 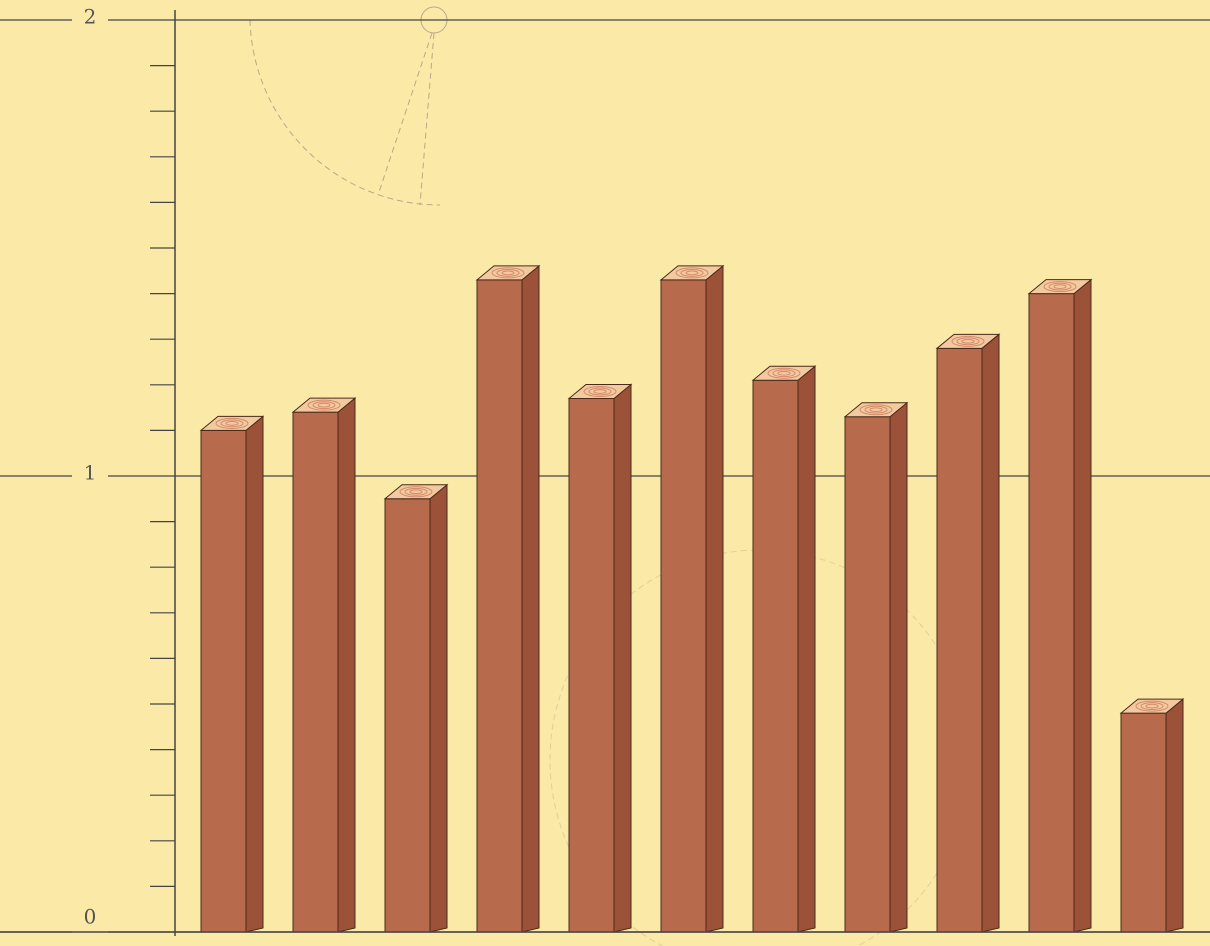 What do you see at coordinates (90, 917) in the screenshot?
I see `y-tick-label: 0` at bounding box center [90, 917].